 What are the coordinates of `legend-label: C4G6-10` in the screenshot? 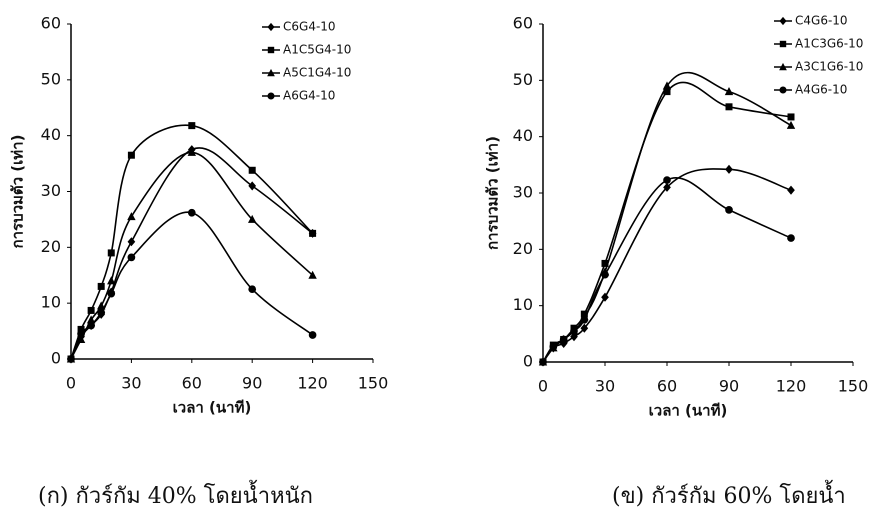 It's located at (821, 21).